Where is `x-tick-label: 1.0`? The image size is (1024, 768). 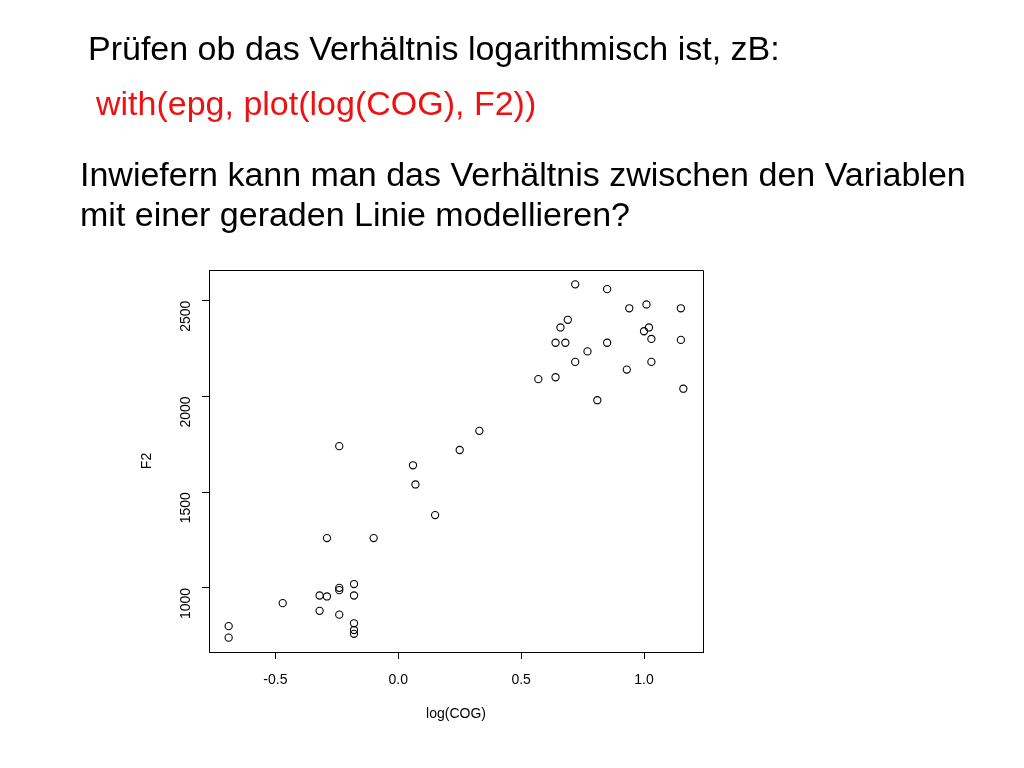
x-tick-label: 1.0 is located at coordinates (644, 679).